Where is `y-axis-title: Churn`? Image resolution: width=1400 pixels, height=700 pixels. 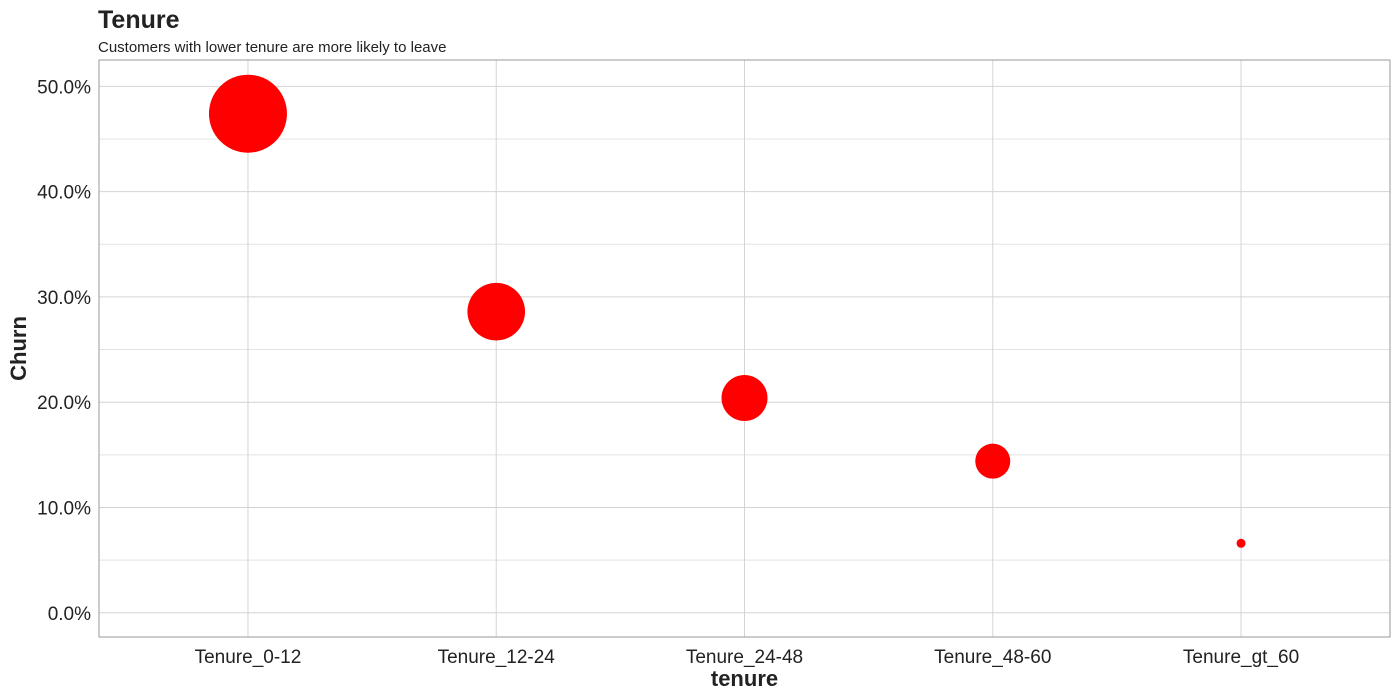
y-axis-title: Churn is located at coordinates (18, 348).